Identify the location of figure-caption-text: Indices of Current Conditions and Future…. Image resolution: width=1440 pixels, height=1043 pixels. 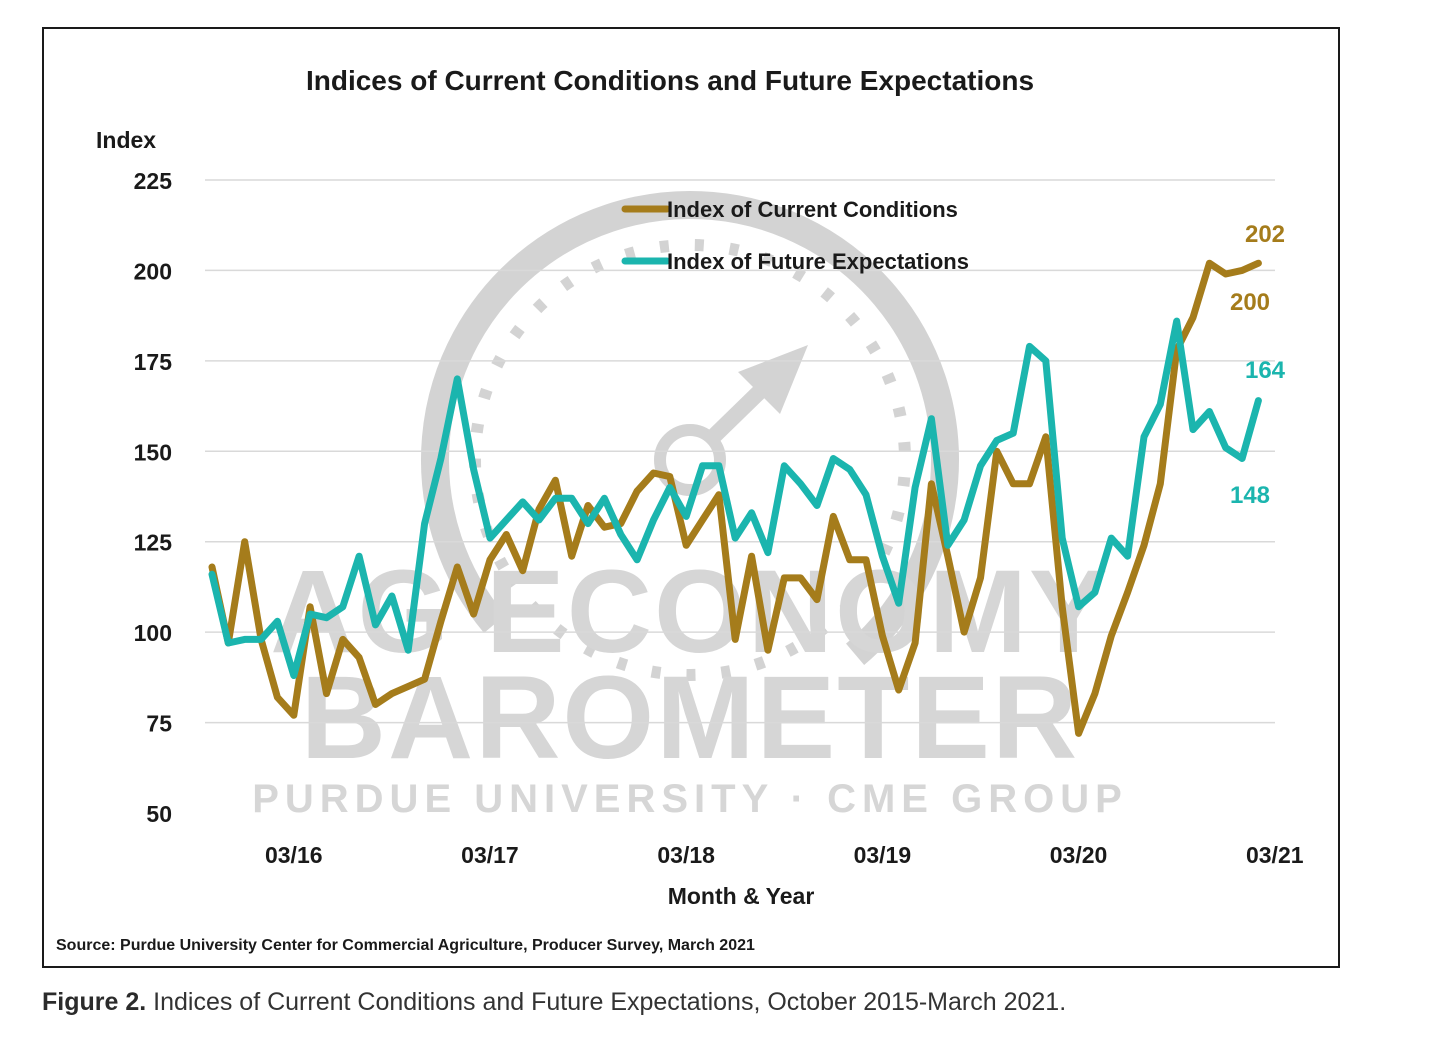
(606, 1002).